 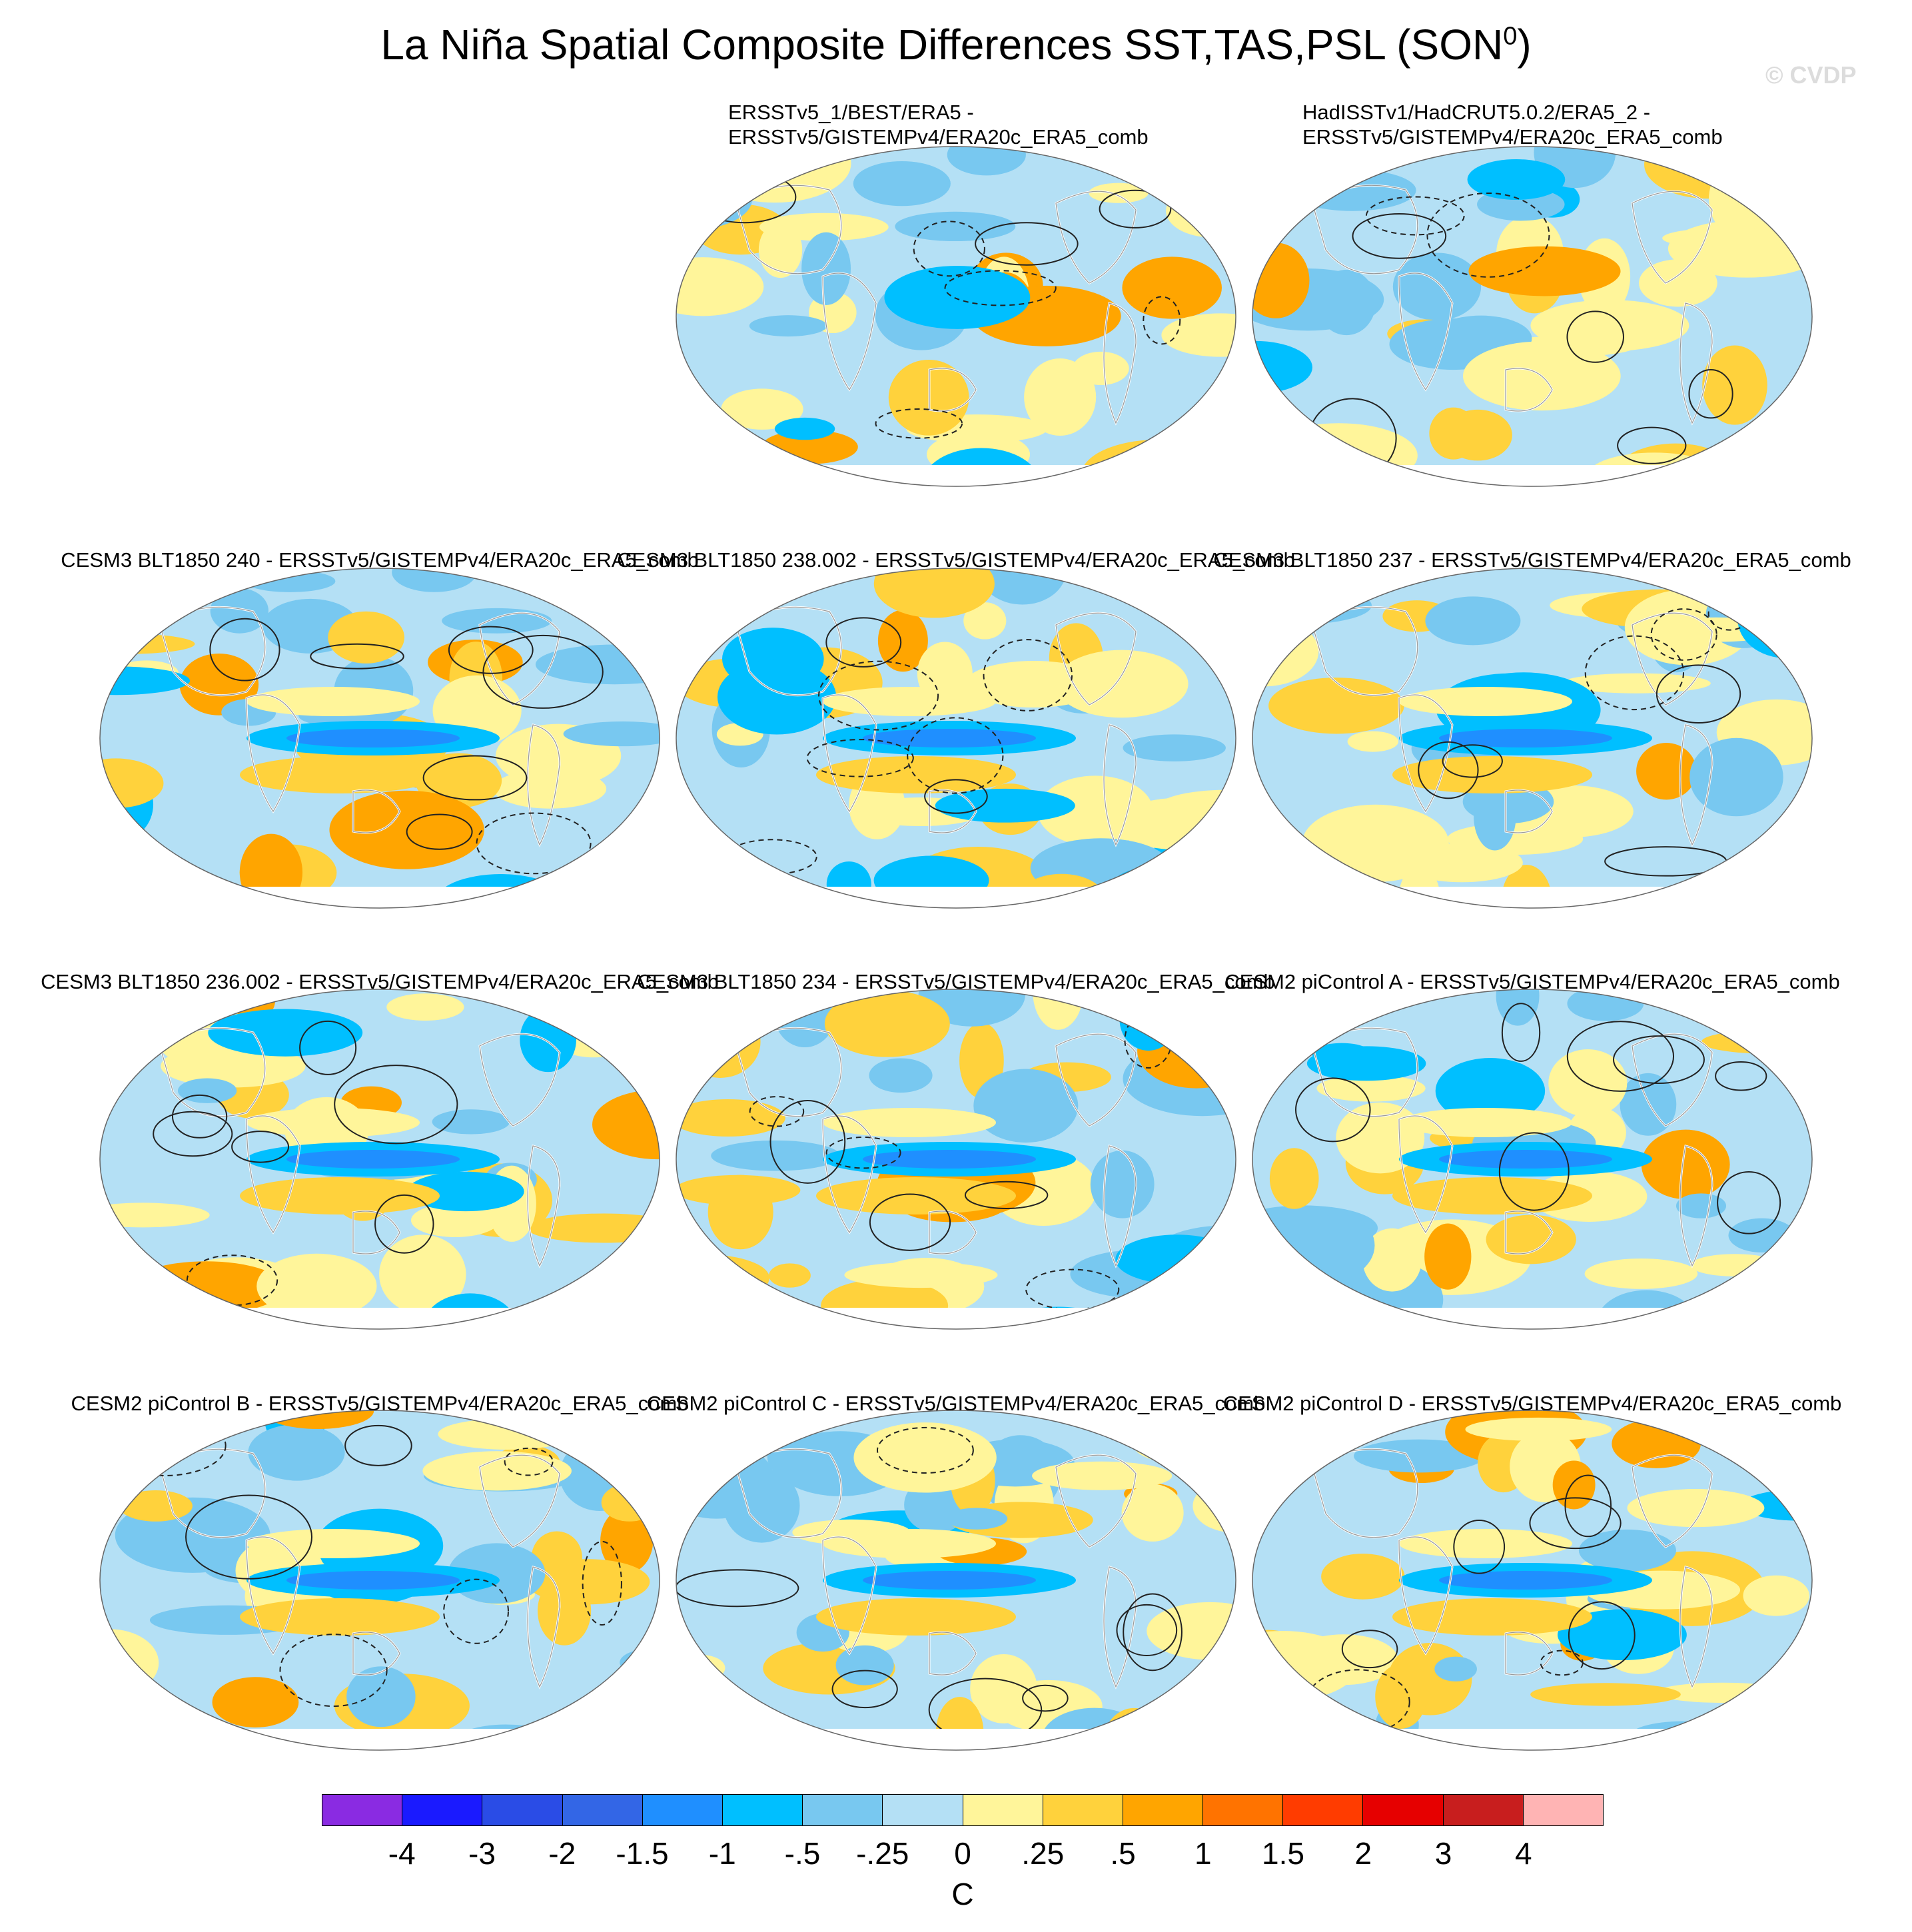 I want to click on panel-title-2-line1: HadISSTv1/HadCRUT5.0.2/ERA5_2 -, so click(x=1476, y=112).